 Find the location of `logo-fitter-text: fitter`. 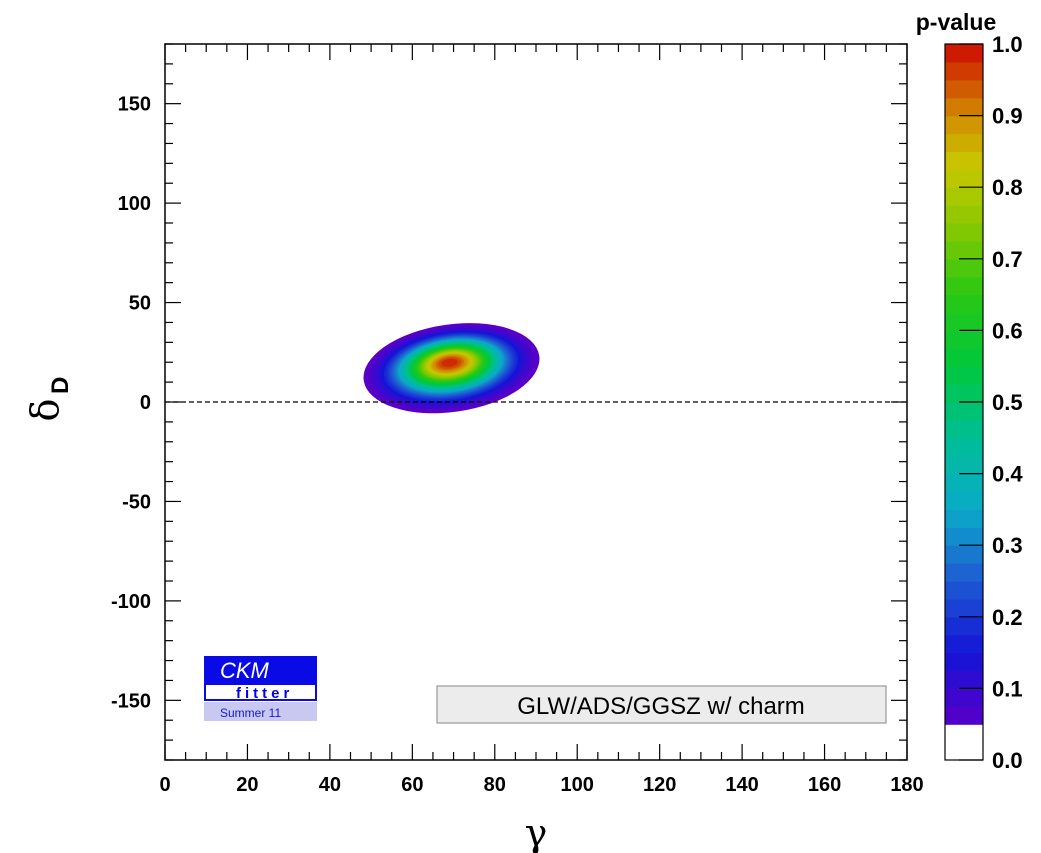

logo-fitter-text: fitter is located at coordinates (264, 693).